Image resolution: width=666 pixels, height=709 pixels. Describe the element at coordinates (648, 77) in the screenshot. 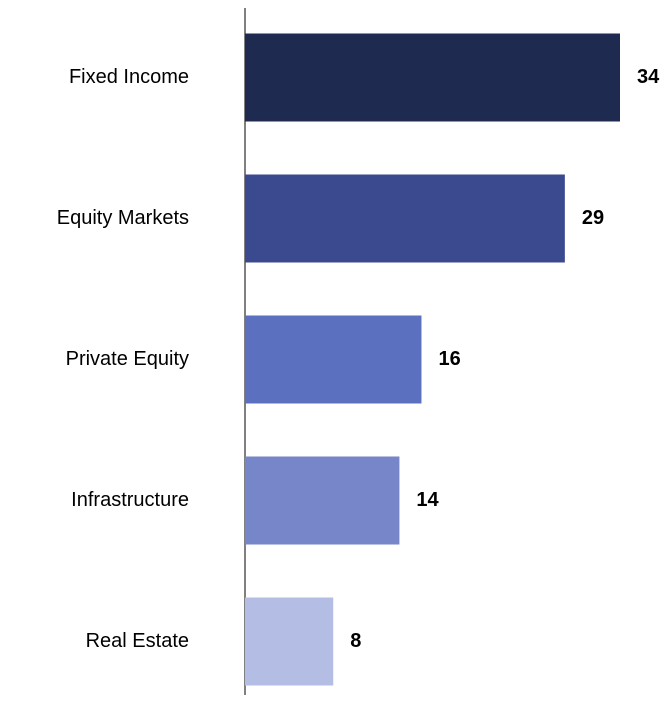

I see `value-label: 34` at that location.